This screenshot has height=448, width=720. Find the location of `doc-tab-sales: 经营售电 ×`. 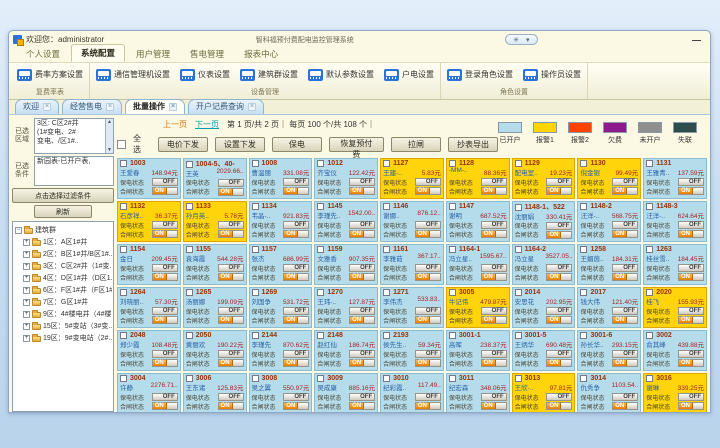

doc-tab-sales: 经营售电 × is located at coordinates (92, 106).